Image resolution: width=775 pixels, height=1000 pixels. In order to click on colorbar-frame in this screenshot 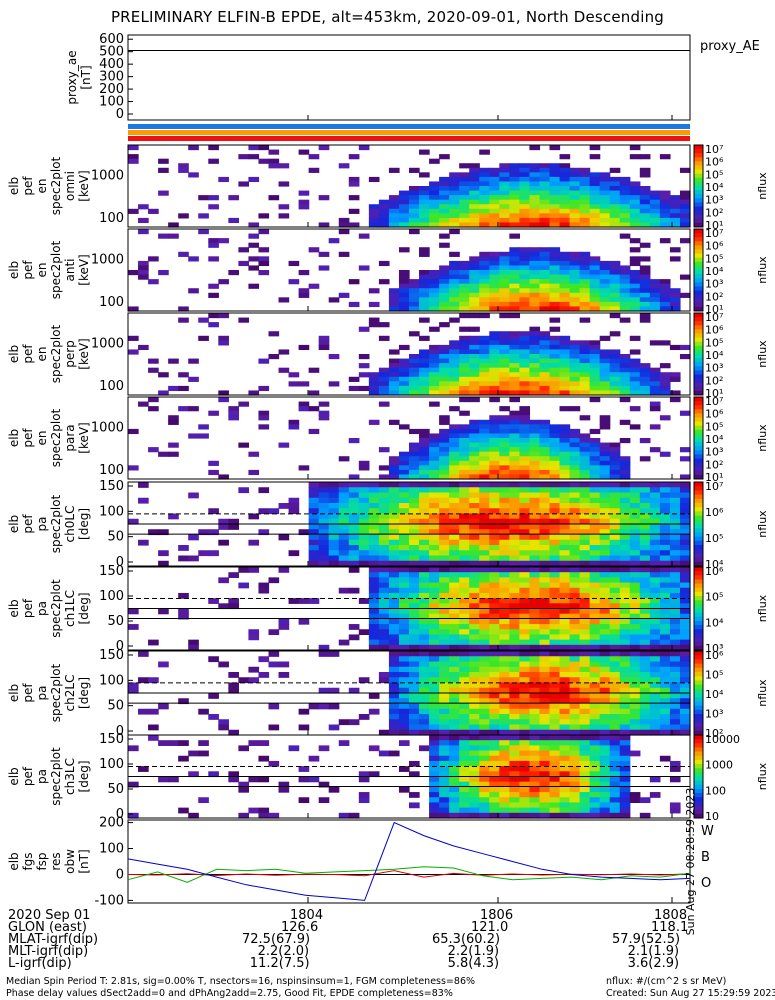, I will do `click(698, 186)`.